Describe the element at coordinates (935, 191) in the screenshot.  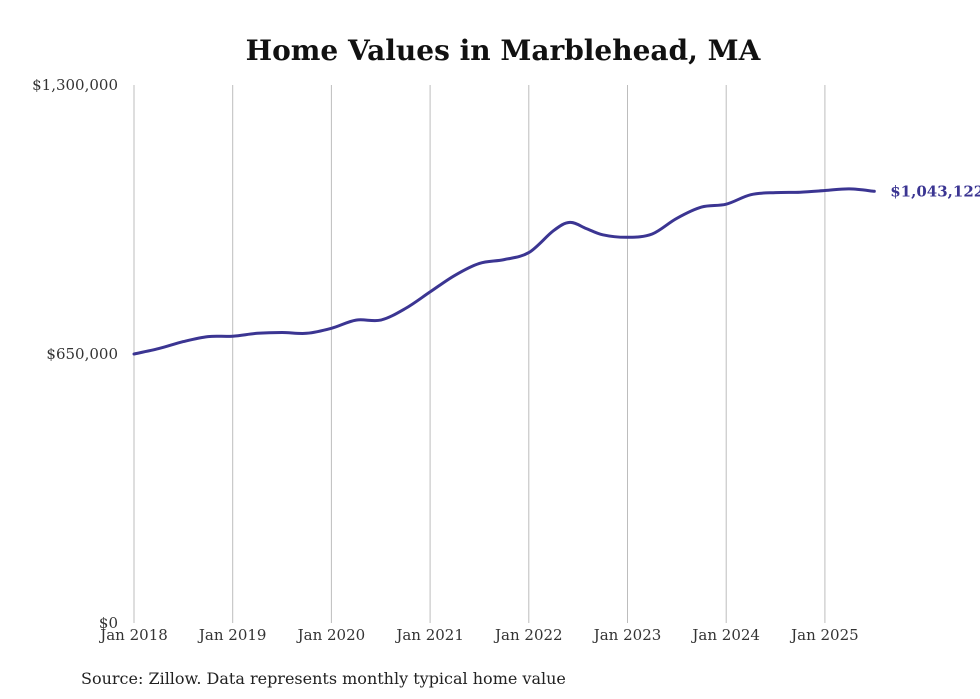
I see `end-value-label: $1,043,122` at that location.